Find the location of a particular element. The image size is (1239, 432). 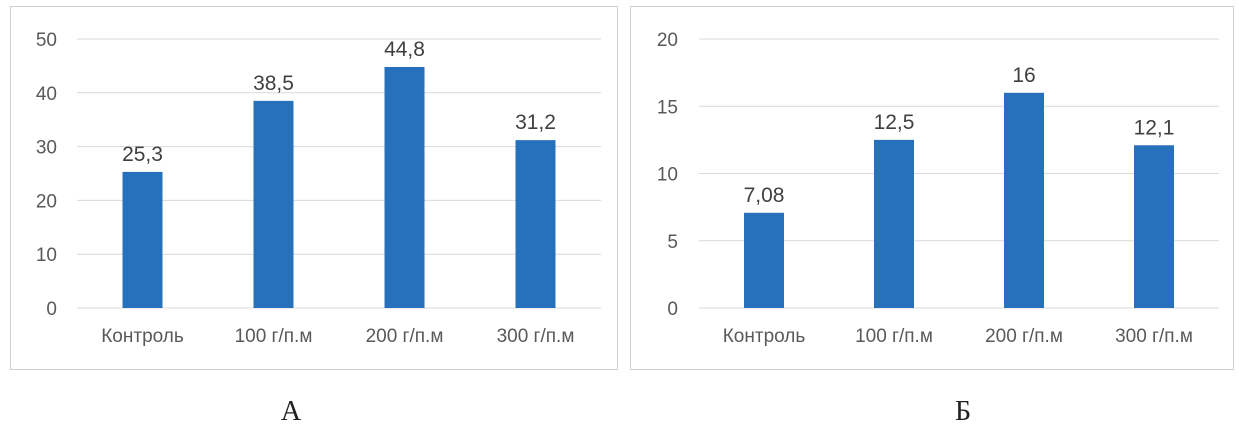

y-tick-label-a-5: 50 is located at coordinates (46, 40).